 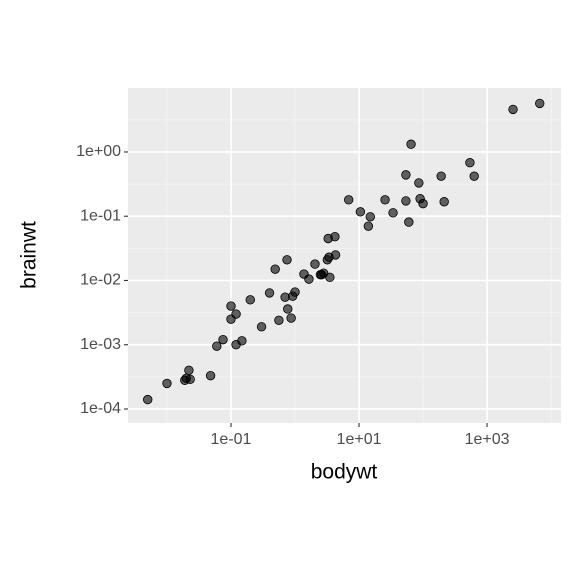 I want to click on x-axis-title: bodywt, so click(x=344, y=472).